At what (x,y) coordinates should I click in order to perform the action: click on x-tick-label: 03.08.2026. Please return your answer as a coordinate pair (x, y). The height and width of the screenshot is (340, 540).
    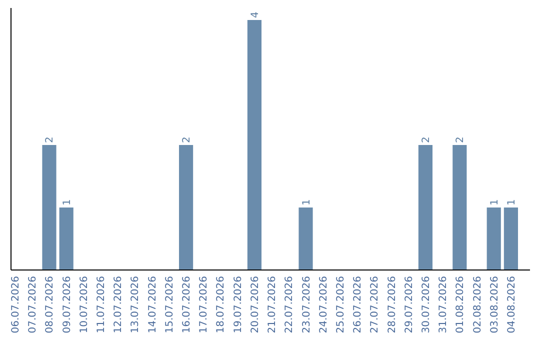
    Looking at the image, I should click on (494, 305).